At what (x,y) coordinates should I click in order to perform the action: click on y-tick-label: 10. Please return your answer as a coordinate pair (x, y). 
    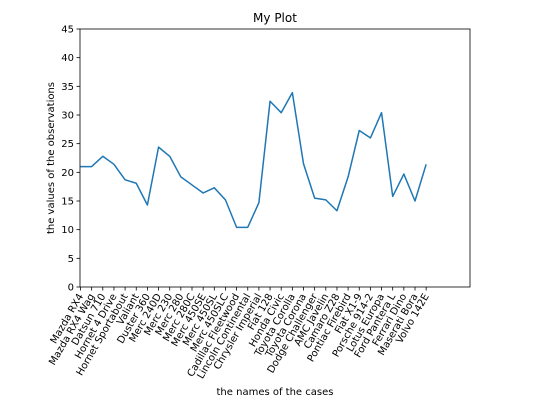
    Looking at the image, I should click on (67, 230).